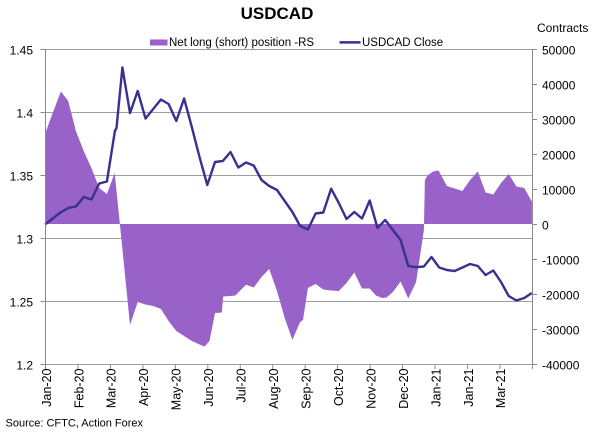  What do you see at coordinates (402, 43) in the screenshot?
I see `svg-text: USDCAD Close` at bounding box center [402, 43].